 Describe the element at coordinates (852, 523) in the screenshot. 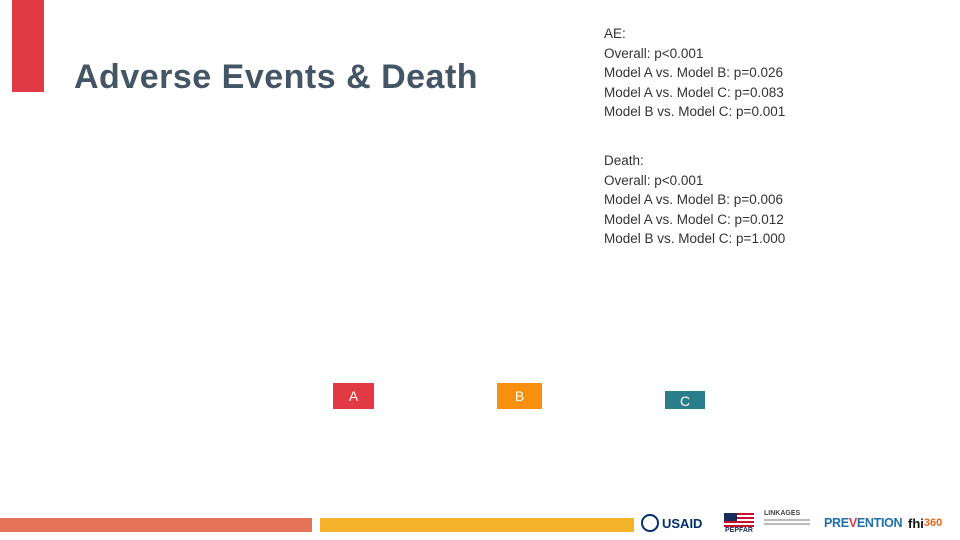

I see `prevention-logo-v: V` at that location.